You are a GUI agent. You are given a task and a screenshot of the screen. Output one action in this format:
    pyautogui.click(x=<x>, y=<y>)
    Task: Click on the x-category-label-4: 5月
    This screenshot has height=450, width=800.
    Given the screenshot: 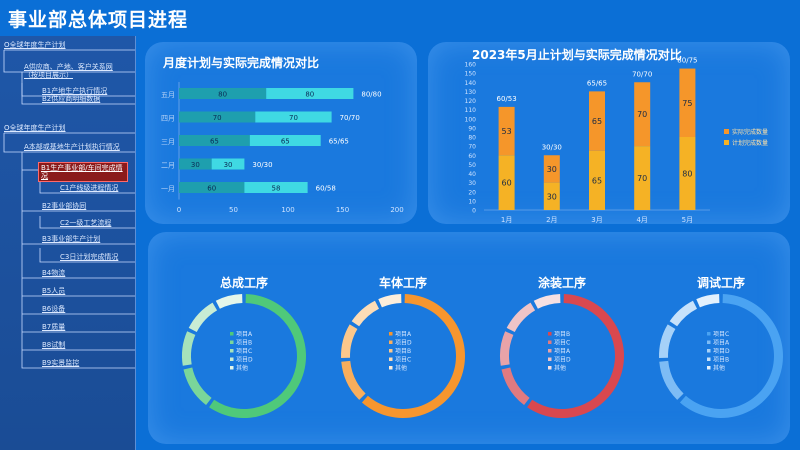 What is the action you would take?
    pyautogui.click(x=687, y=220)
    